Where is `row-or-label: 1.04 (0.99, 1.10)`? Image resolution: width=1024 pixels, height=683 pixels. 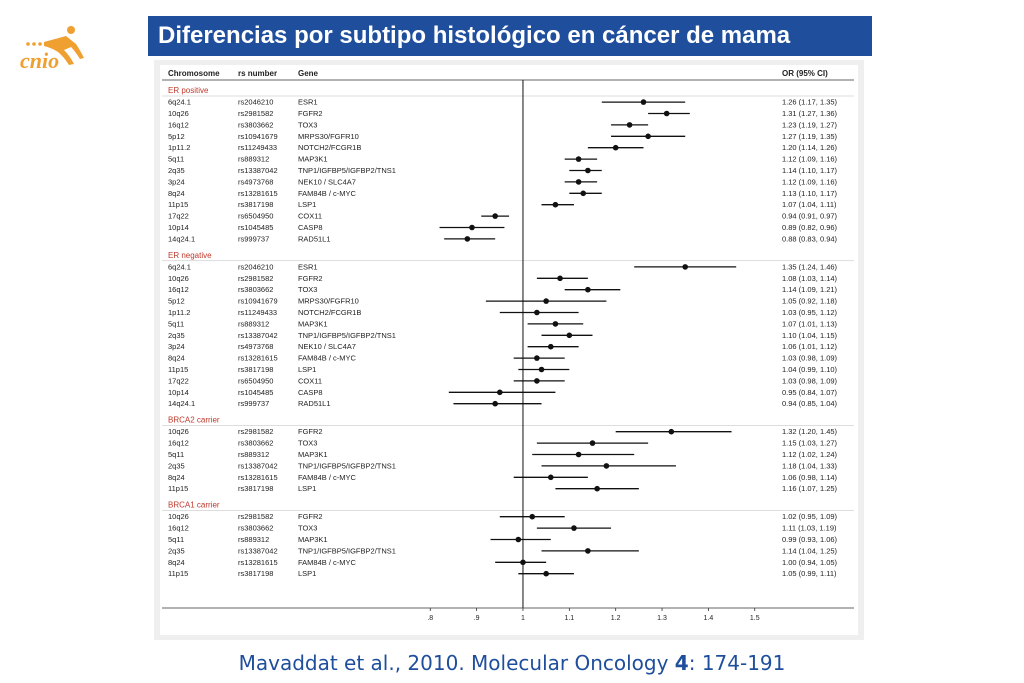 row-or-label: 1.04 (0.99, 1.10) is located at coordinates (810, 369).